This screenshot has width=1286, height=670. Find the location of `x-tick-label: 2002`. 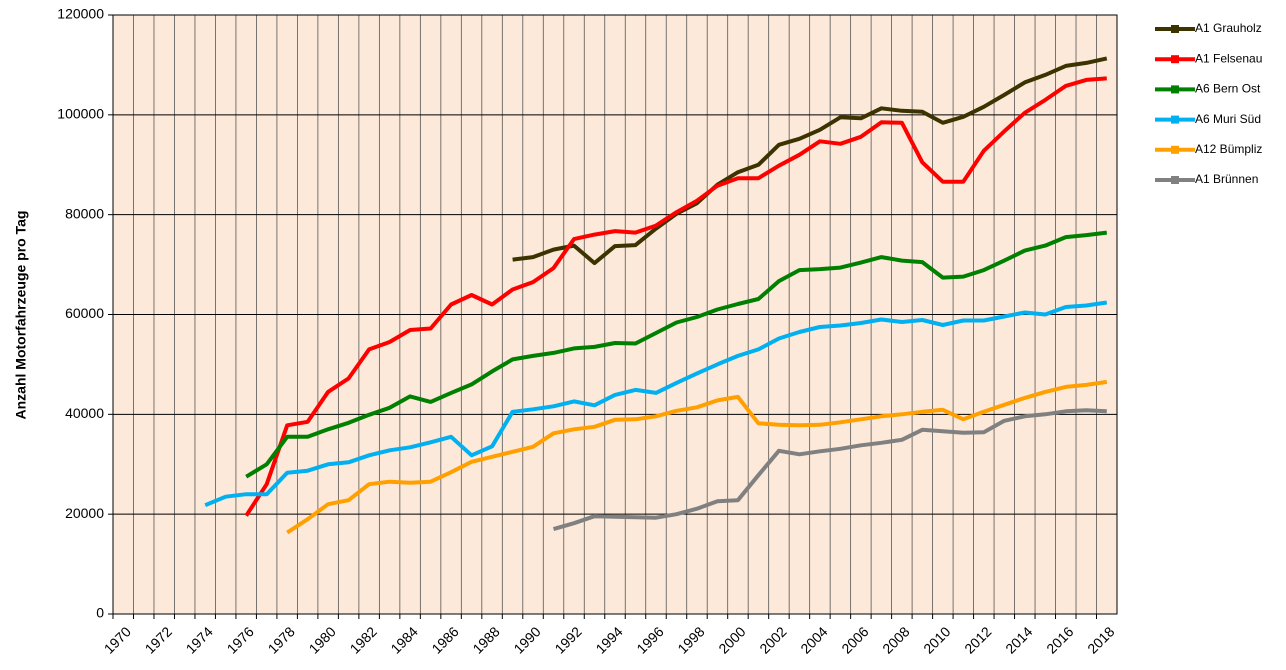

x-tick-label: 2002 is located at coordinates (772, 639).